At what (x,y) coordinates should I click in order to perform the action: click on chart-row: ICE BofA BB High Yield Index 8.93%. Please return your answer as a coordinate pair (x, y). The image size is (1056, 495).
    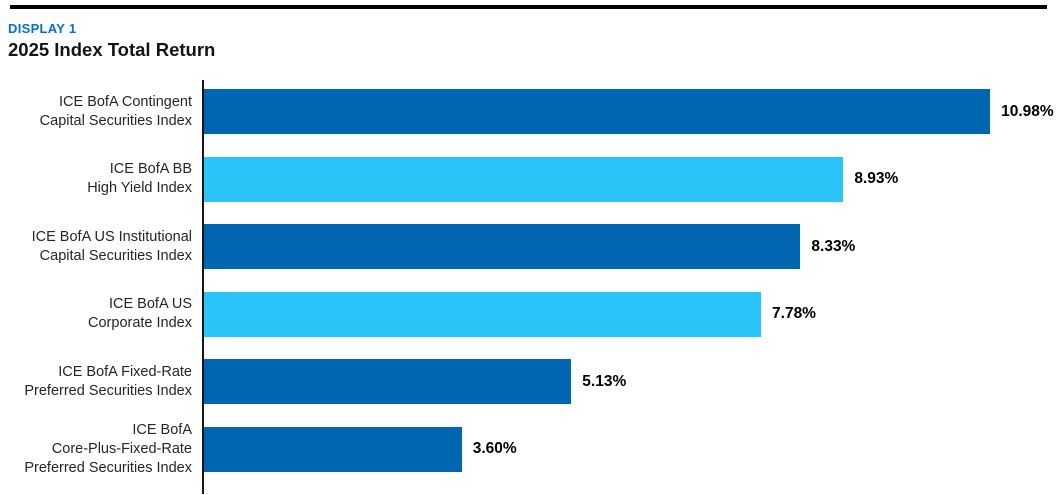
    Looking at the image, I should click on (528, 180).